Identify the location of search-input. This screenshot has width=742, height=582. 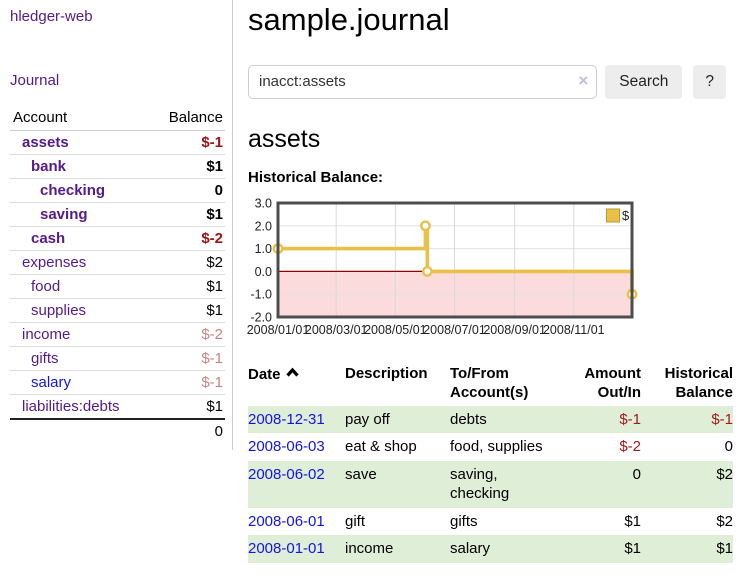
(423, 81).